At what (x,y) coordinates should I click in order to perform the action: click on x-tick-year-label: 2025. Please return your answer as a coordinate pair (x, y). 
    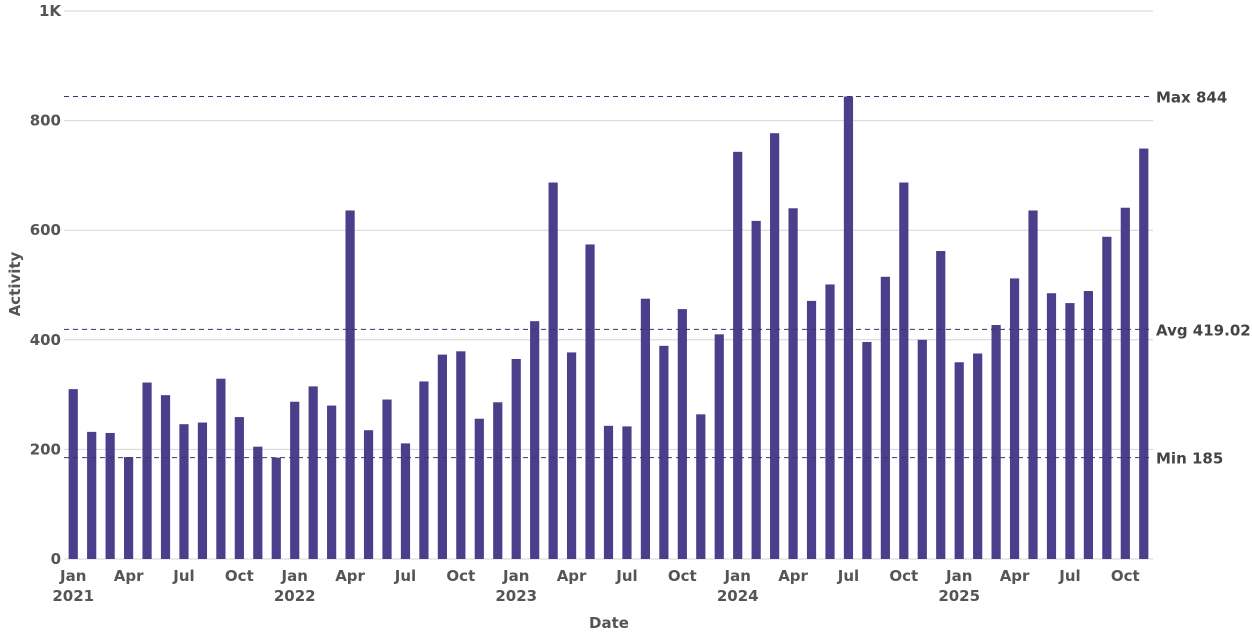
    Looking at the image, I should click on (959, 596).